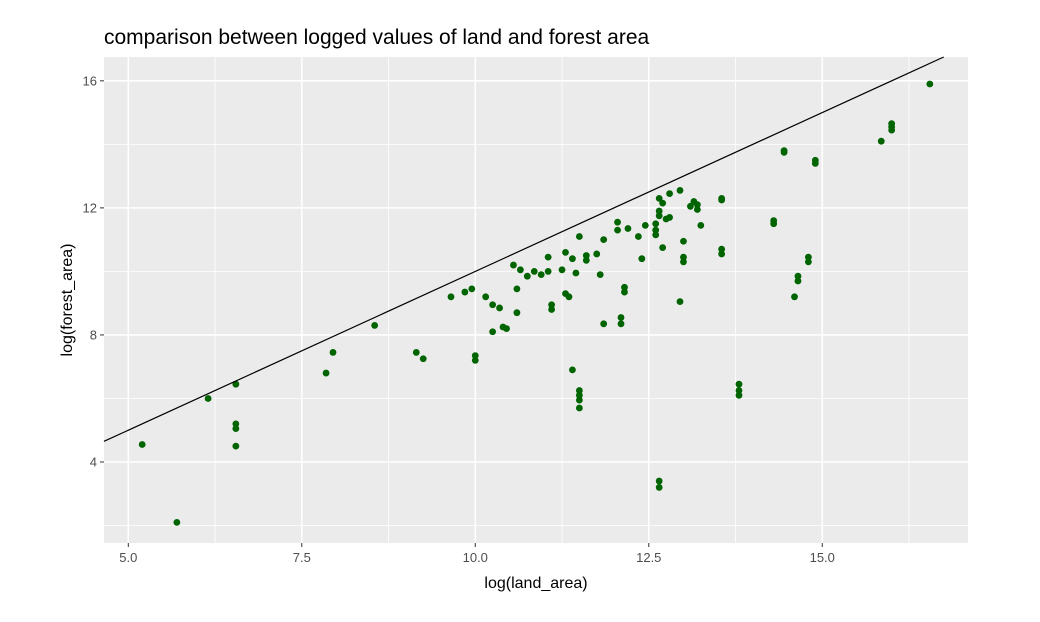  What do you see at coordinates (535, 583) in the screenshot?
I see `x-axis-title: log(land_area)` at bounding box center [535, 583].